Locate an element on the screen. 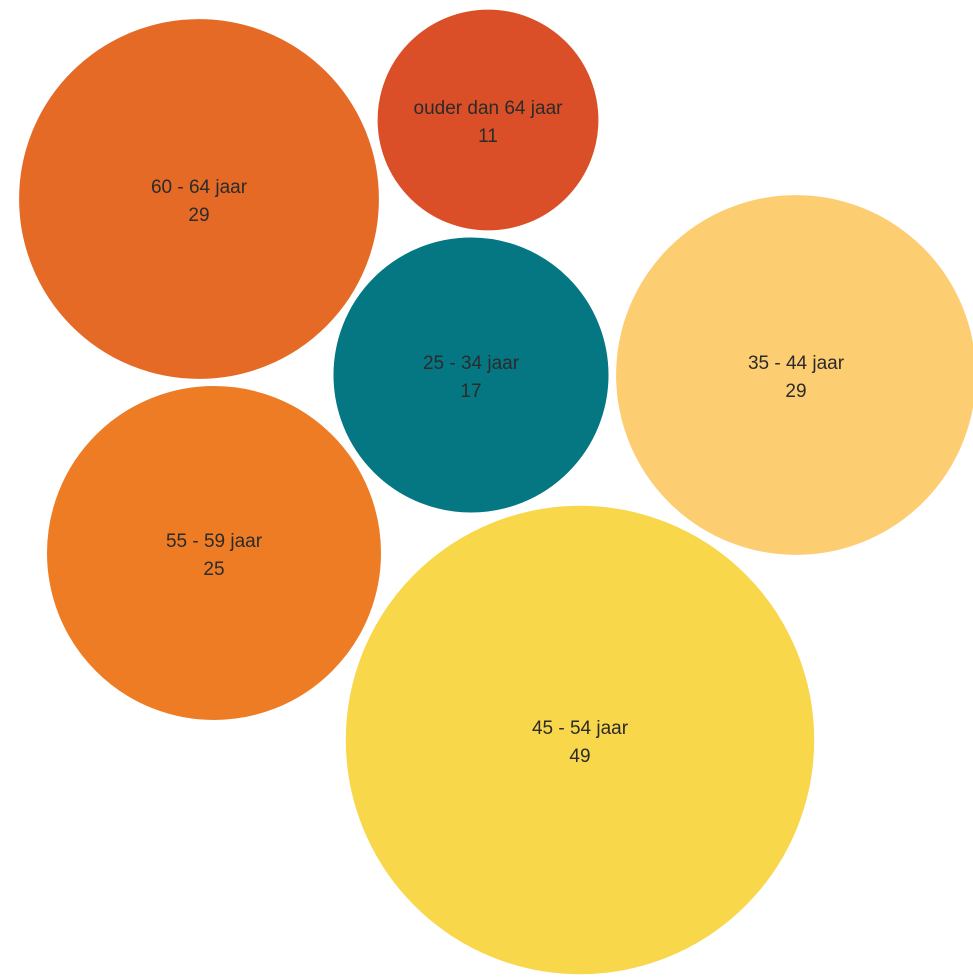  bubble-value-45-54: 49 is located at coordinates (579, 756).